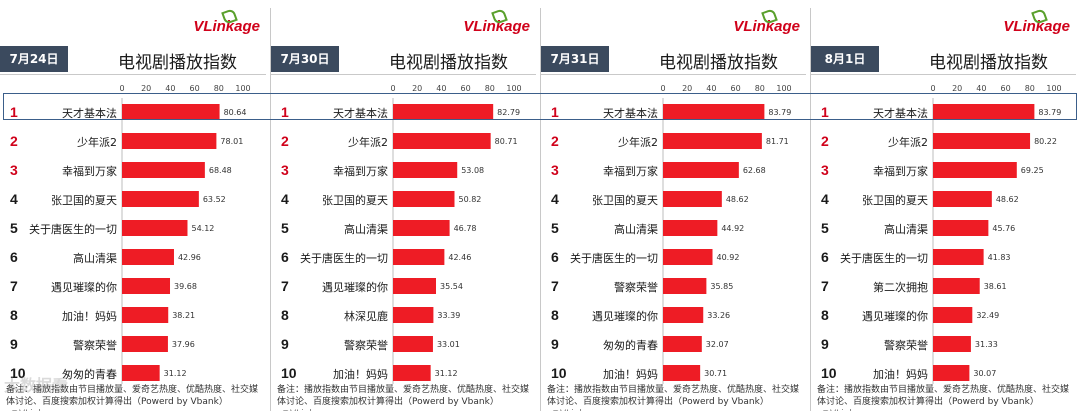  Describe the element at coordinates (984, 373) in the screenshot. I see `data-label: 30.07` at that location.